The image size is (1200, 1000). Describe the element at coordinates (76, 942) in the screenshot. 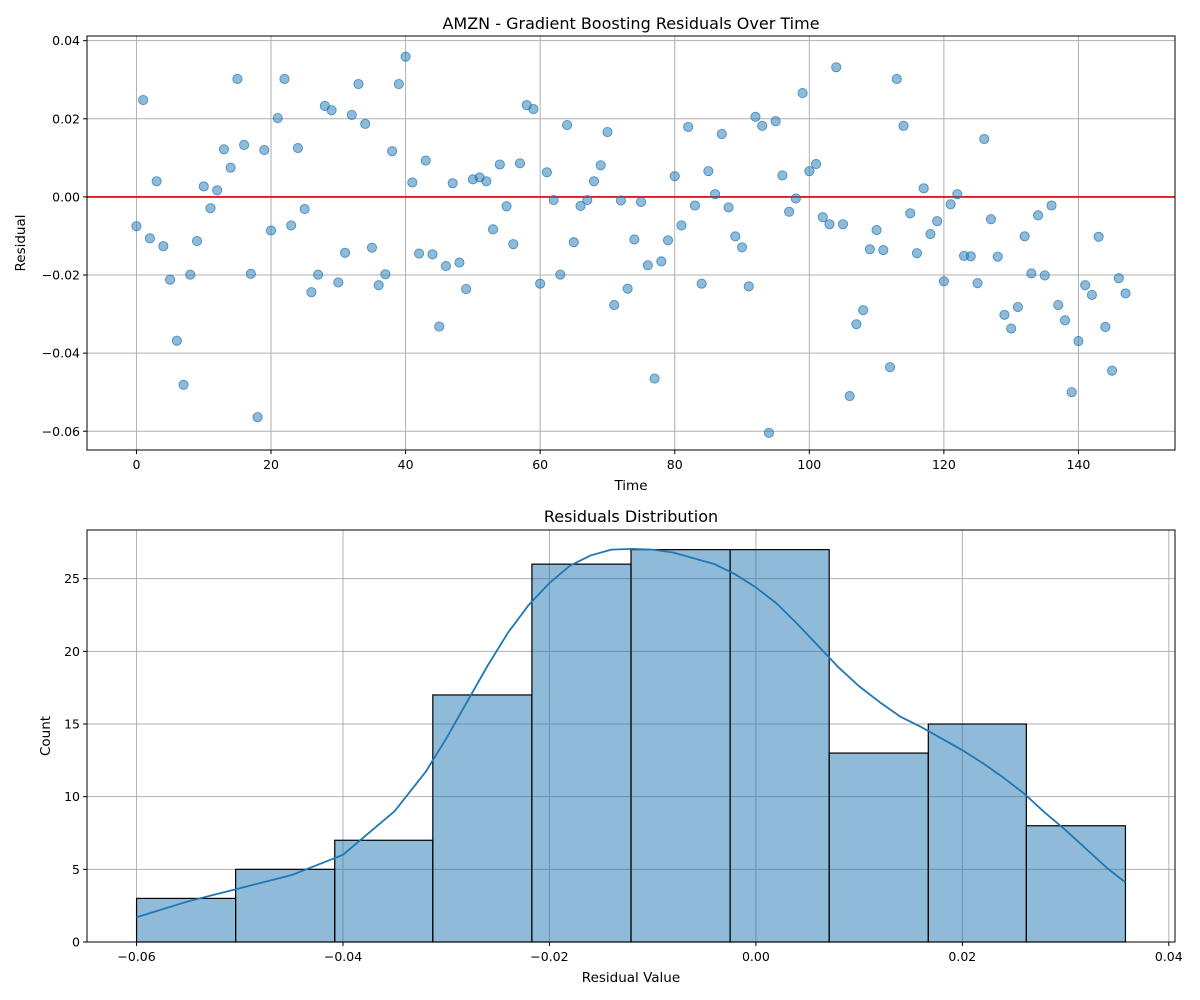

I see `histogram-y-tick-label: 0` at that location.